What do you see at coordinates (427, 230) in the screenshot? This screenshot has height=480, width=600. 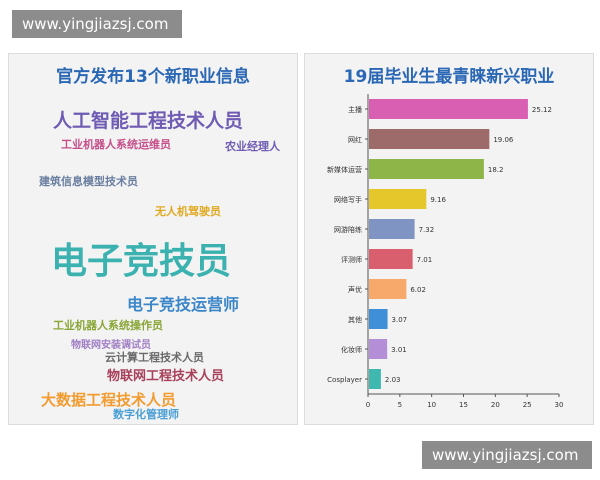 I see `data-label: 7.32` at bounding box center [427, 230].